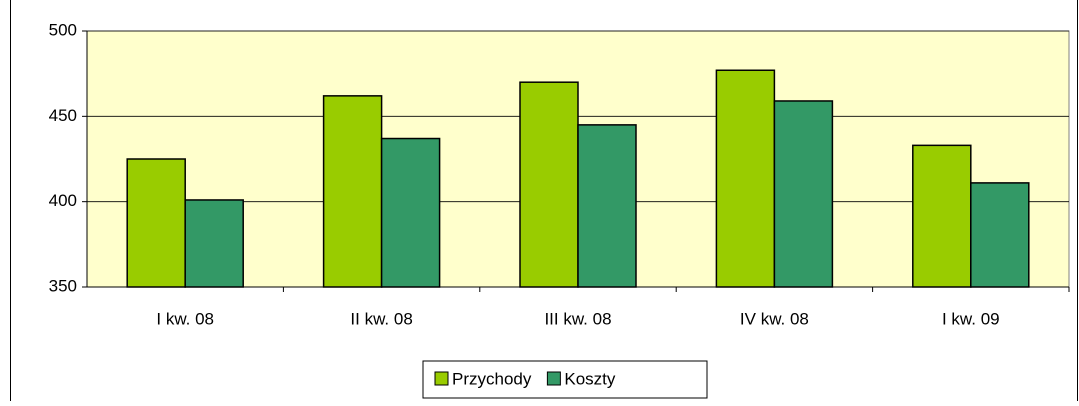 This screenshot has width=1079, height=406. Describe the element at coordinates (492, 378) in the screenshot. I see `legend-label: Przychody` at that location.